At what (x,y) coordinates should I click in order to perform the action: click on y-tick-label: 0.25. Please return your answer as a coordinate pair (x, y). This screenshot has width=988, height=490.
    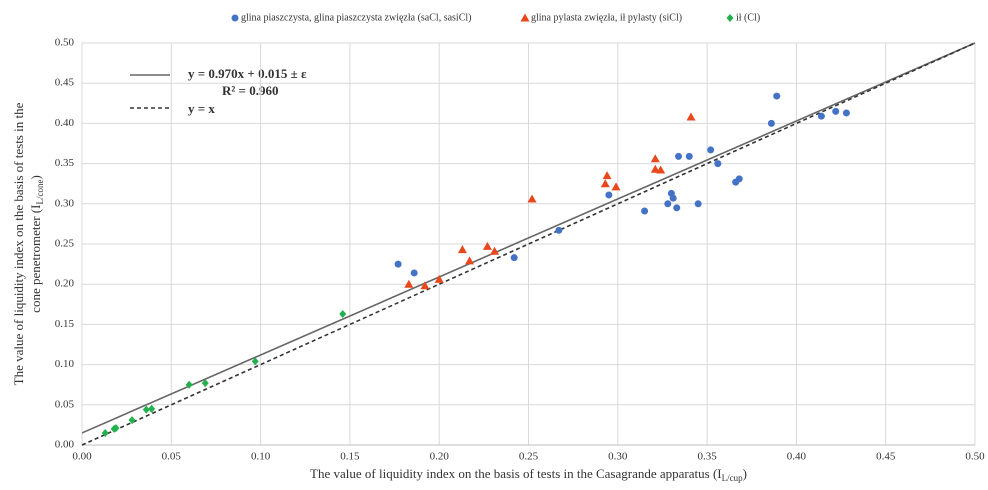
    Looking at the image, I should click on (65, 244).